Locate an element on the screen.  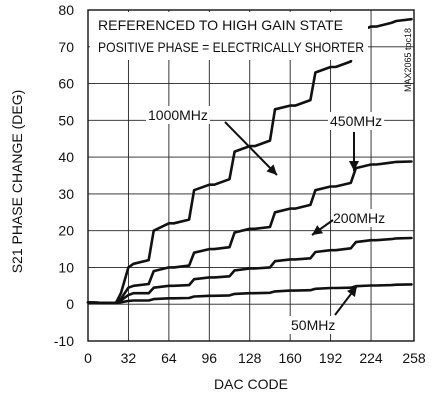
series-label-bg-200mhz is located at coordinates (359, 218).